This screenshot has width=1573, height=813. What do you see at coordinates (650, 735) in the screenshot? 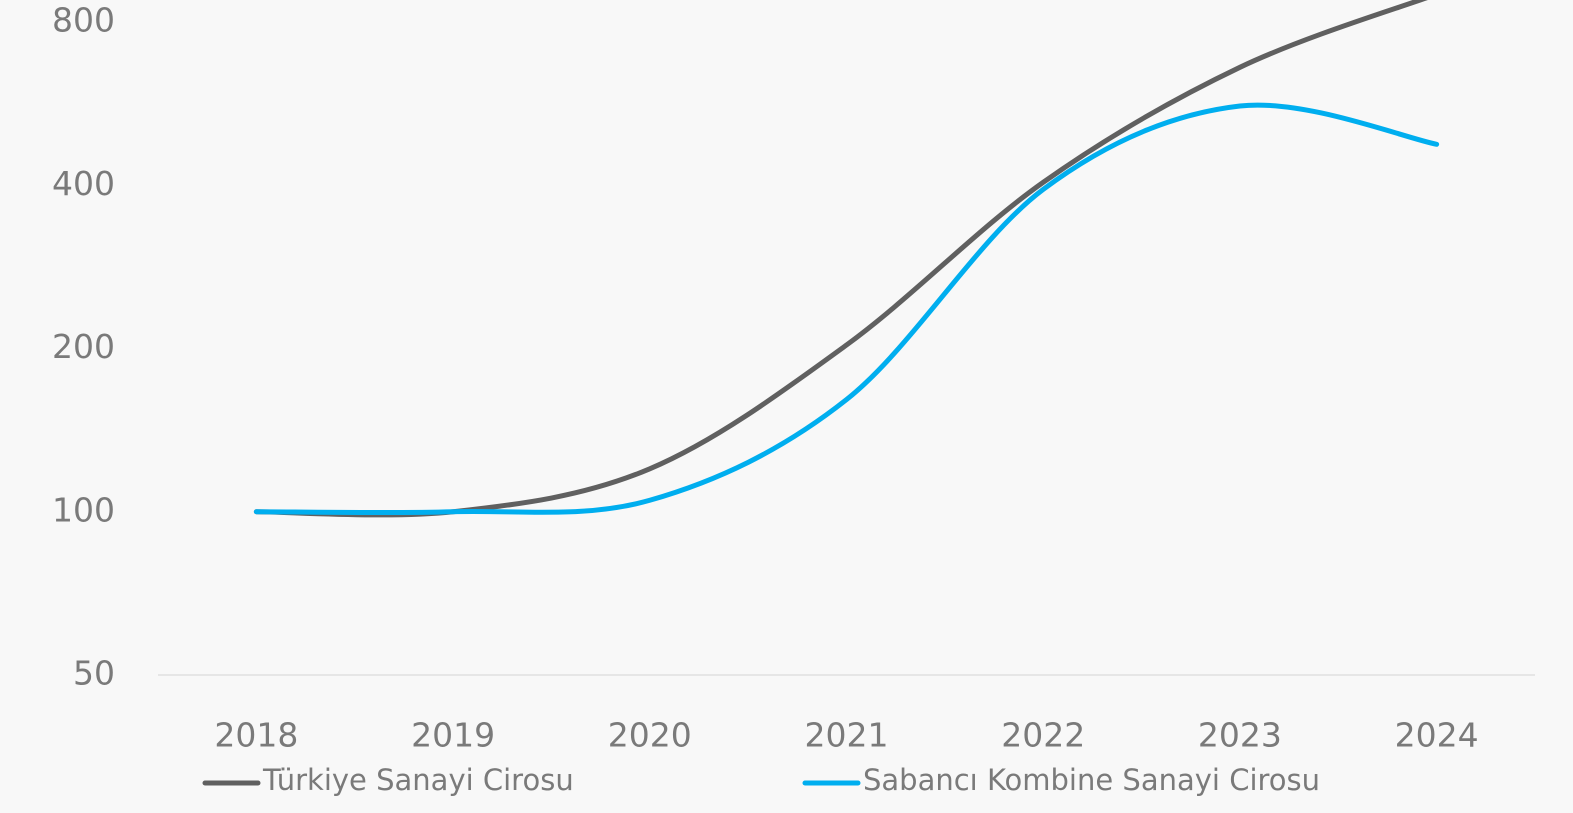
I see `x-tick-label: 2020` at bounding box center [650, 735].